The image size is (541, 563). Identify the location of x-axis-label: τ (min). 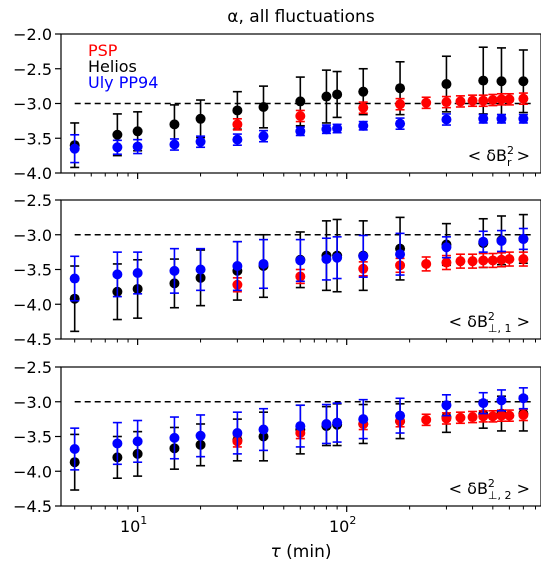
(301, 552).